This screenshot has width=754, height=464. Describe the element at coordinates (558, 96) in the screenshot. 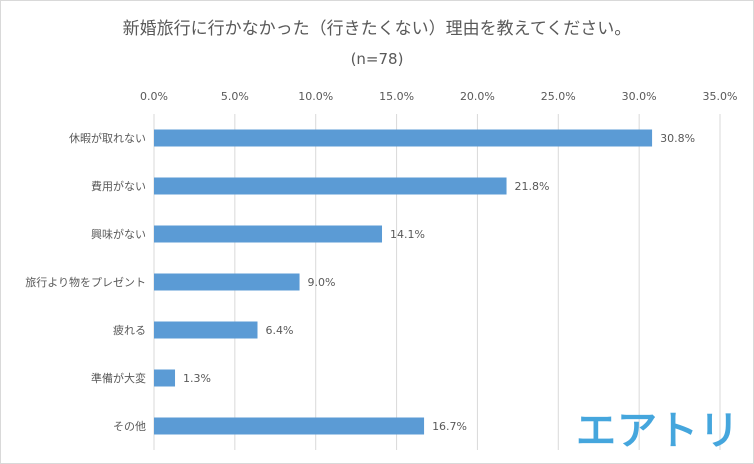

I see `x-tick-label: 25.0%` at that location.